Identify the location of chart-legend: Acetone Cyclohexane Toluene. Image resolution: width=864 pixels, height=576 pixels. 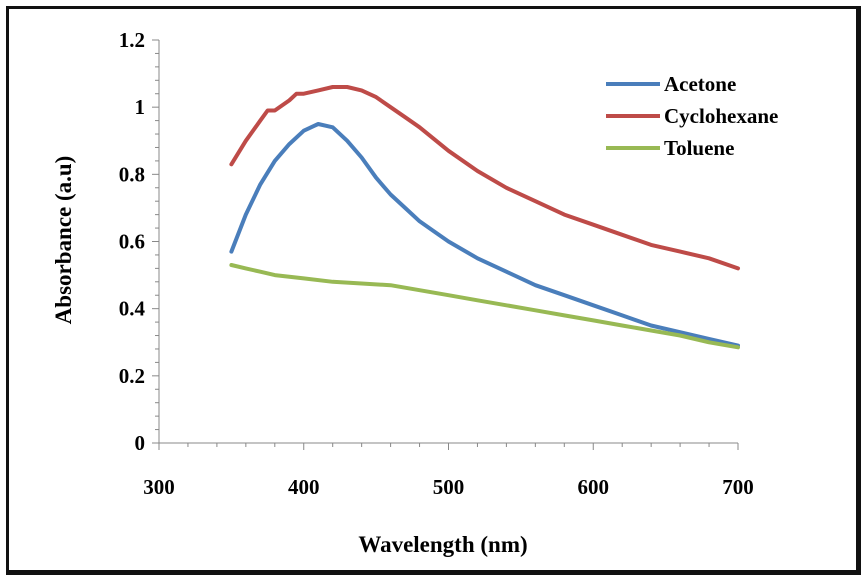
(692, 116).